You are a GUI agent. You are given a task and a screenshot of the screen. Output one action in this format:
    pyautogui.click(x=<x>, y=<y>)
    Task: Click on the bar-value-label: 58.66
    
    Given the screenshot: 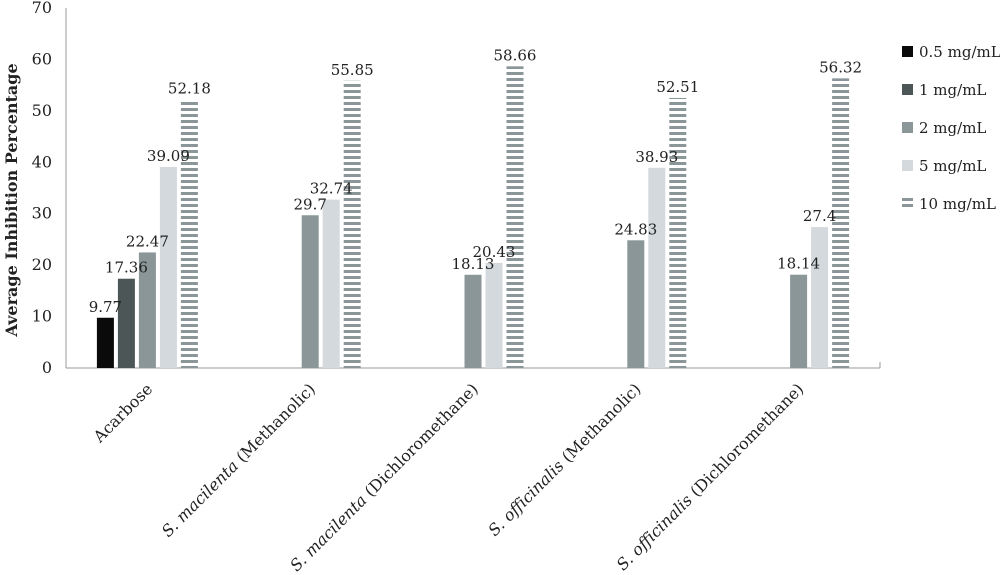 What is the action you would take?
    pyautogui.click(x=515, y=55)
    